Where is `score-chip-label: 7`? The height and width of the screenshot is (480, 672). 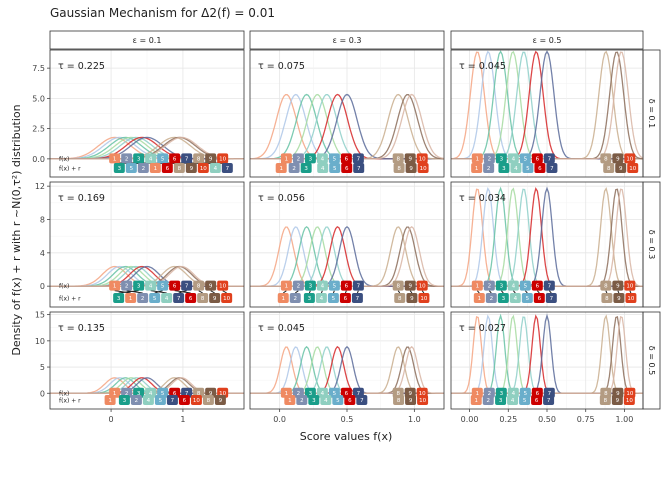 score-chip-label: 7 is located at coordinates (359, 159).